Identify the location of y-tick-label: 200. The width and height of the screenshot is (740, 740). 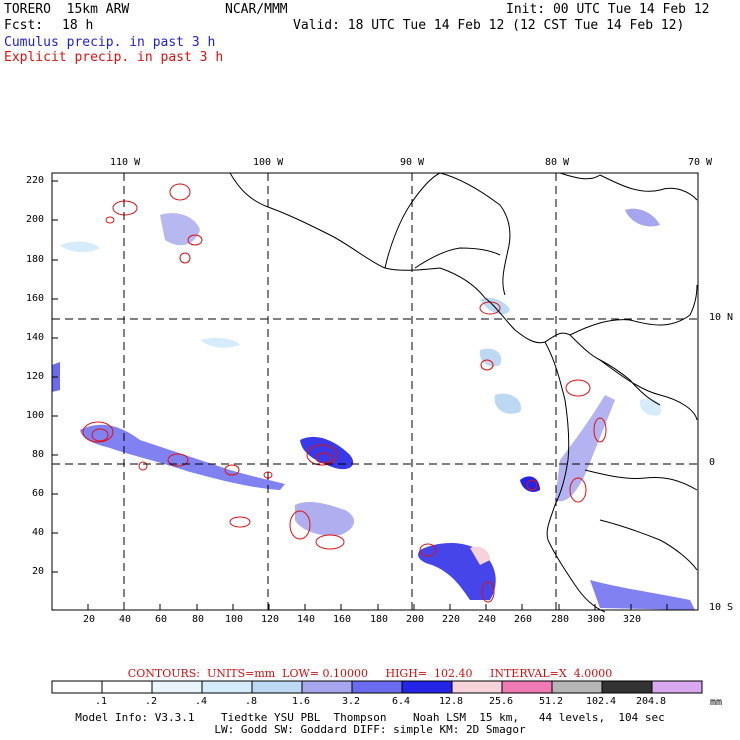
(35, 219).